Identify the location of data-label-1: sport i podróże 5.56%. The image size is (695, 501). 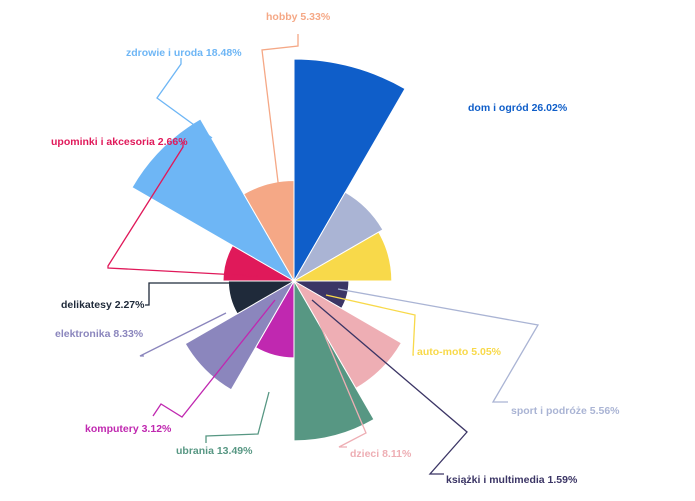
(565, 411).